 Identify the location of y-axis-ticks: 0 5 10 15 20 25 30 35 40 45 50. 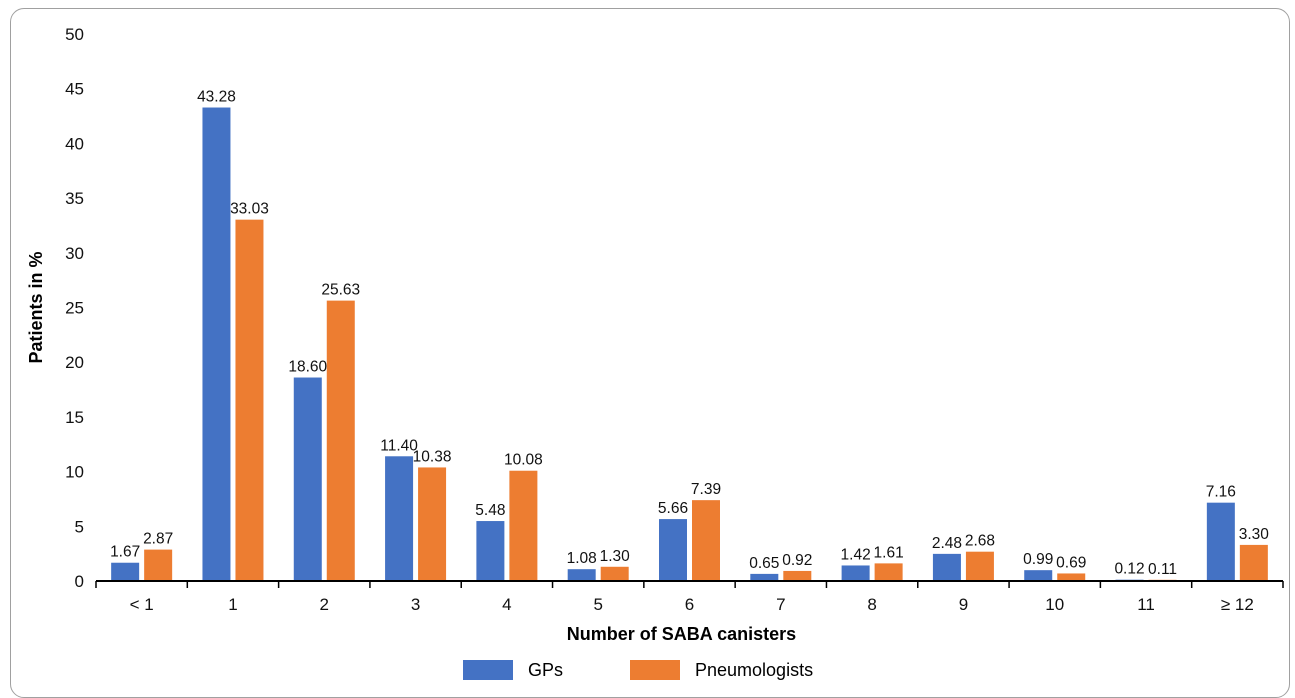
(74, 308).